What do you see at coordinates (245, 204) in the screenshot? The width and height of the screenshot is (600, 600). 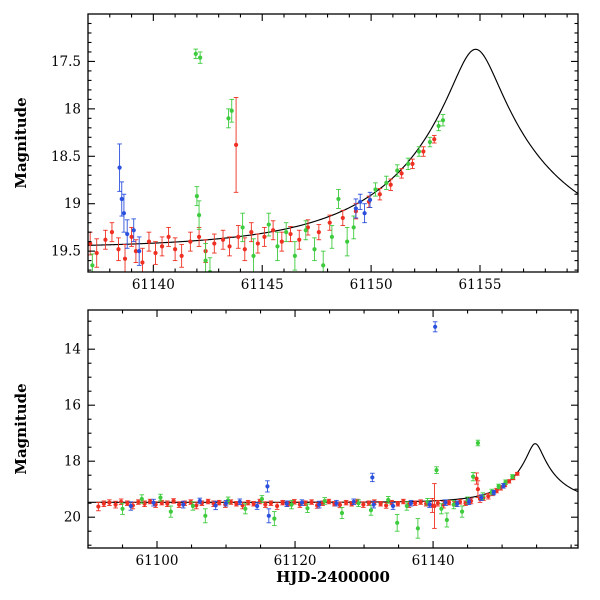 I see `series-blue` at bounding box center [245, 204].